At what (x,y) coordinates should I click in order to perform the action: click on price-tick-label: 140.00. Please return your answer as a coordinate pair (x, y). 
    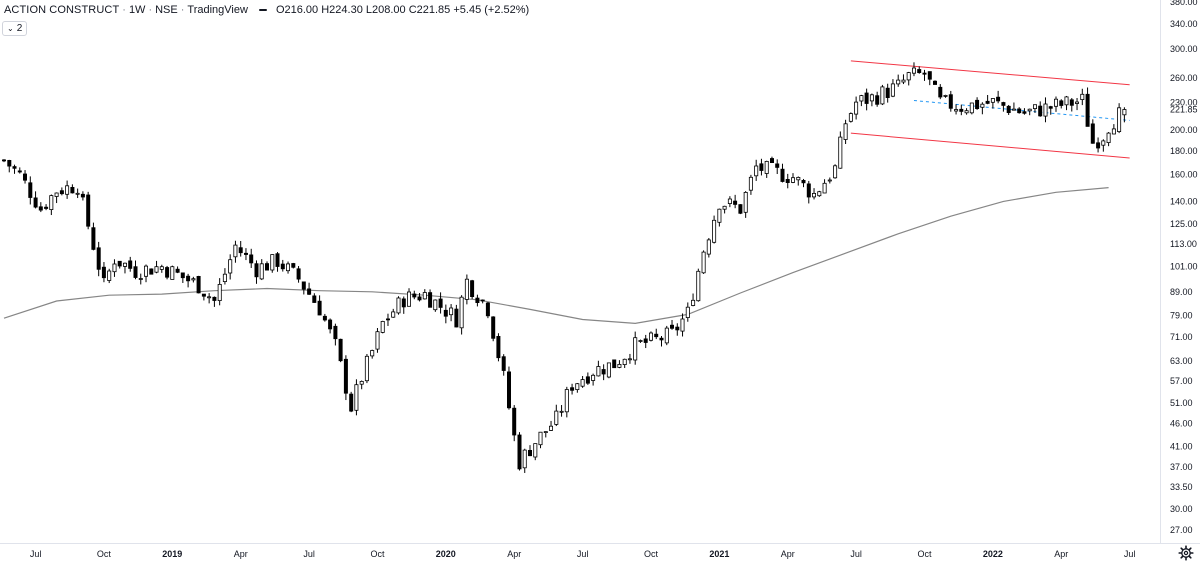
    Looking at the image, I should click on (1184, 201).